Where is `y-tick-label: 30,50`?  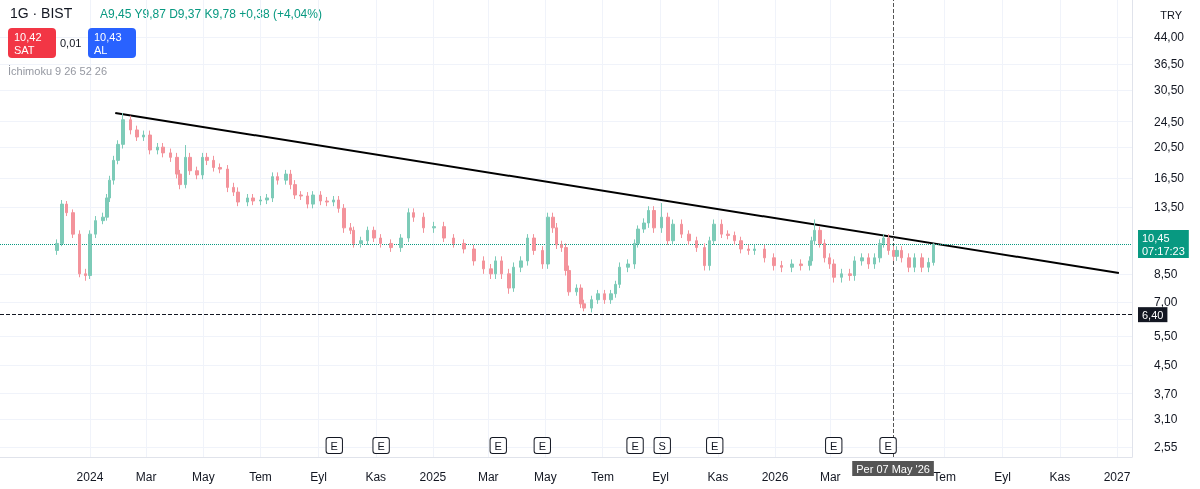
y-tick-label: 30,50 is located at coordinates (1169, 89).